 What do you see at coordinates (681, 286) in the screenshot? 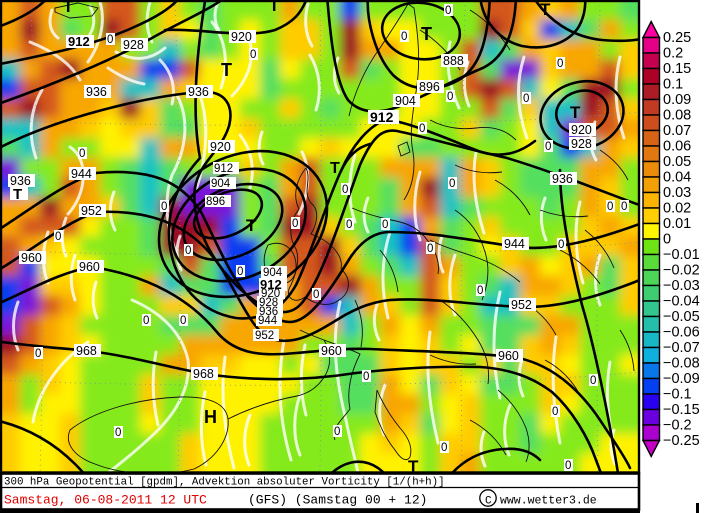
I see `svg-text: −0.03` at bounding box center [681, 286].